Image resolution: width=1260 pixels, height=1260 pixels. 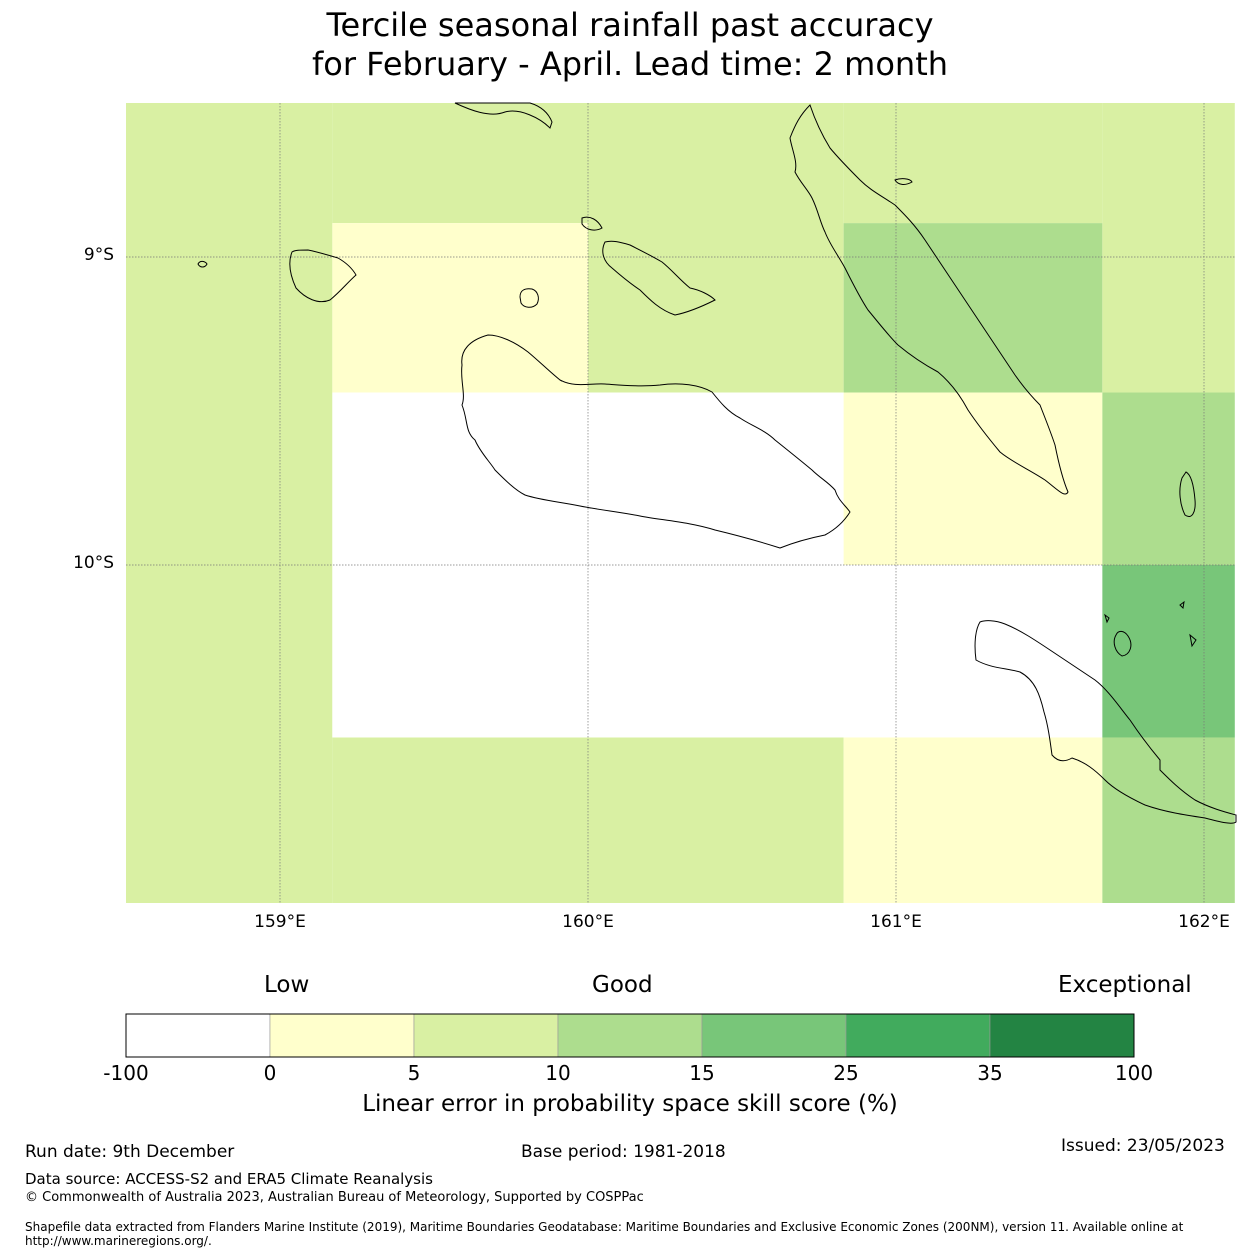 I want to click on legend-tick: 35, so click(x=990, y=1073).